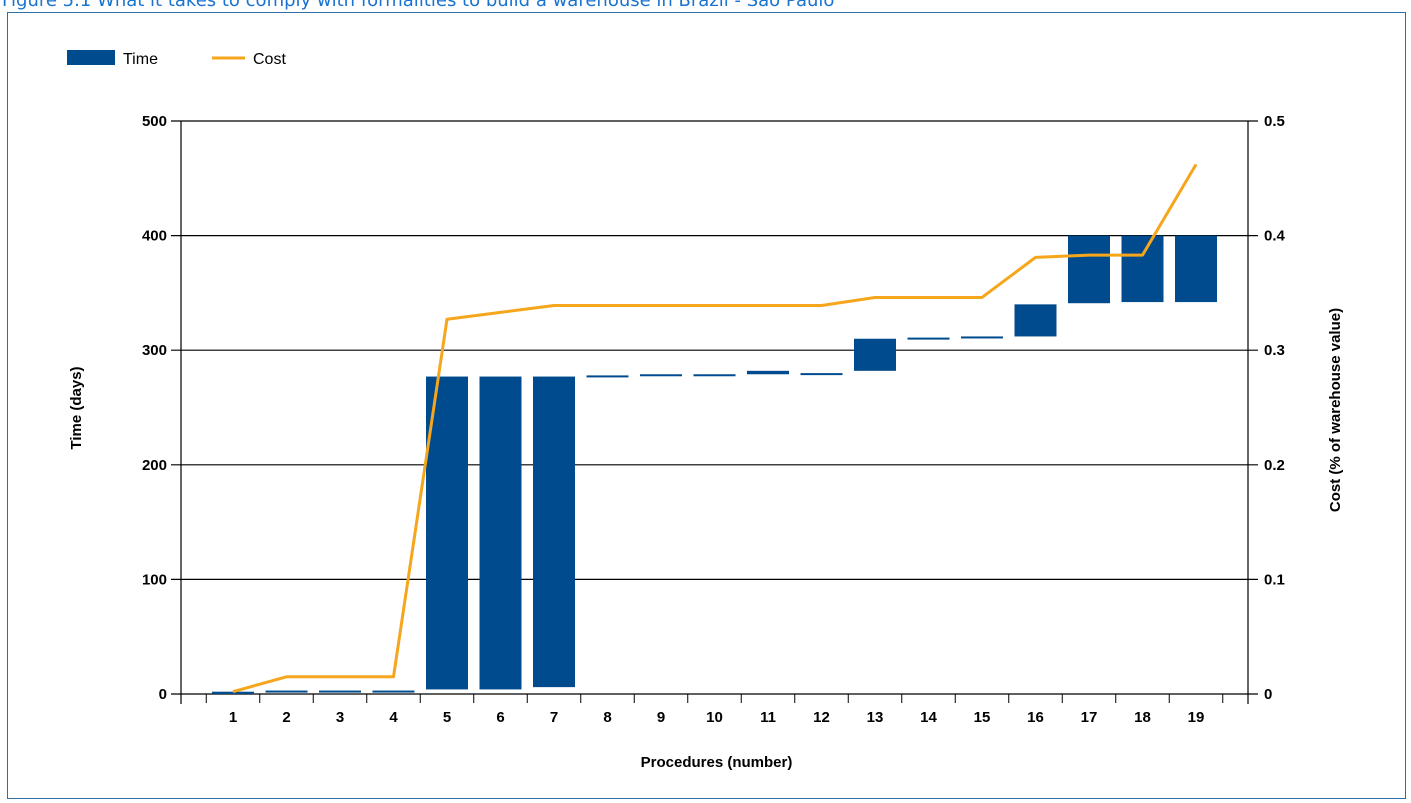 Image resolution: width=1411 pixels, height=803 pixels. I want to click on x-tick-label: 12, so click(821, 717).